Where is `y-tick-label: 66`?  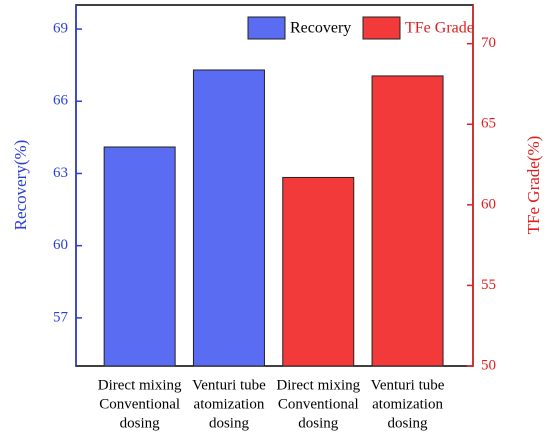
y-tick-label: 66 is located at coordinates (61, 101).